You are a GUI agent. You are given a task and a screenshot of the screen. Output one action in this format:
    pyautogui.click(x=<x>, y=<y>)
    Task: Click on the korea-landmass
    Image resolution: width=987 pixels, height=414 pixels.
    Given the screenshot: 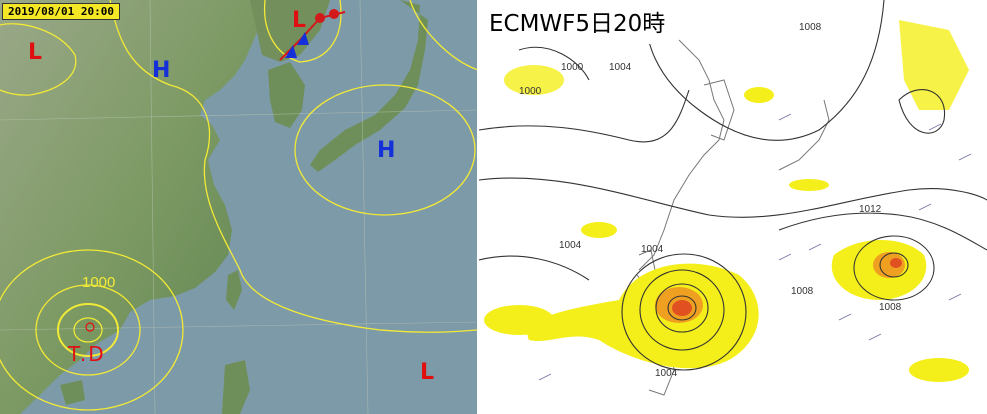 What is the action you would take?
    pyautogui.click(x=286, y=95)
    